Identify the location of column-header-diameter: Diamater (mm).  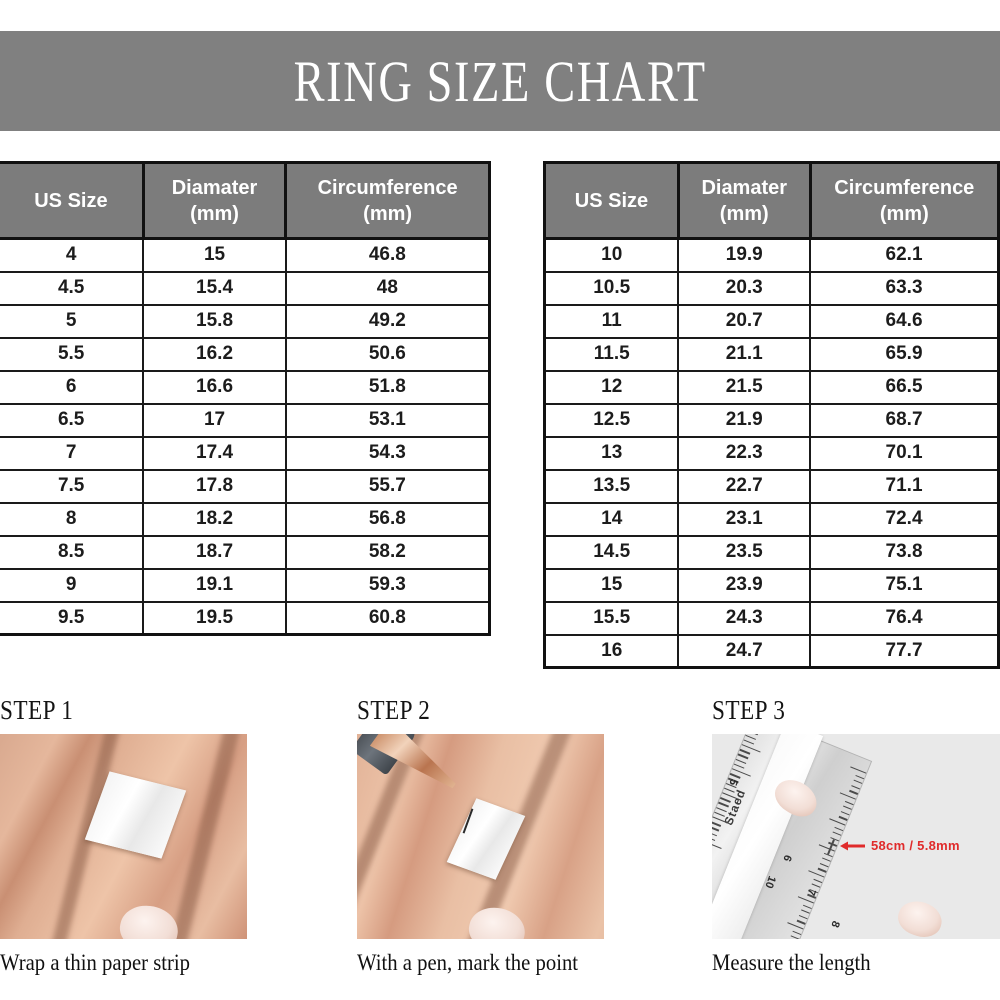
(744, 200).